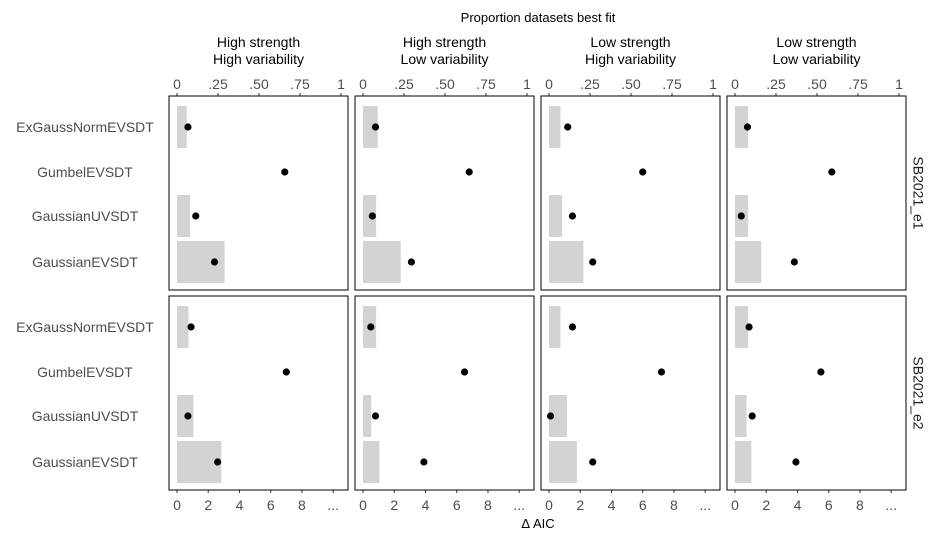 The width and height of the screenshot is (944, 538). What do you see at coordinates (918, 192) in the screenshot?
I see `row-strip-label-1: SB2021_e1` at bounding box center [918, 192].